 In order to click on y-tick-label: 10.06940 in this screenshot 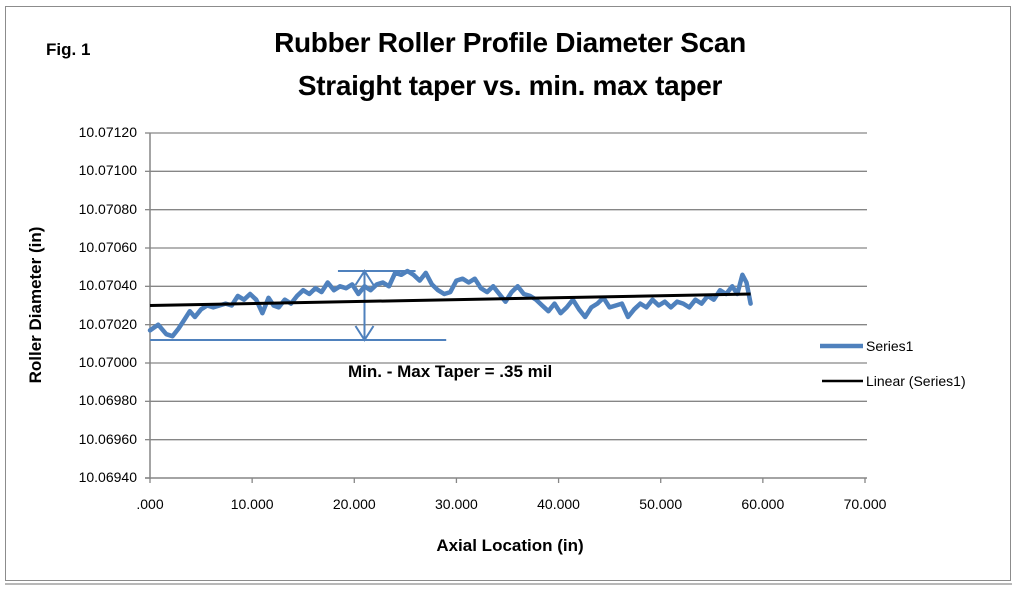, I will do `click(107, 477)`.